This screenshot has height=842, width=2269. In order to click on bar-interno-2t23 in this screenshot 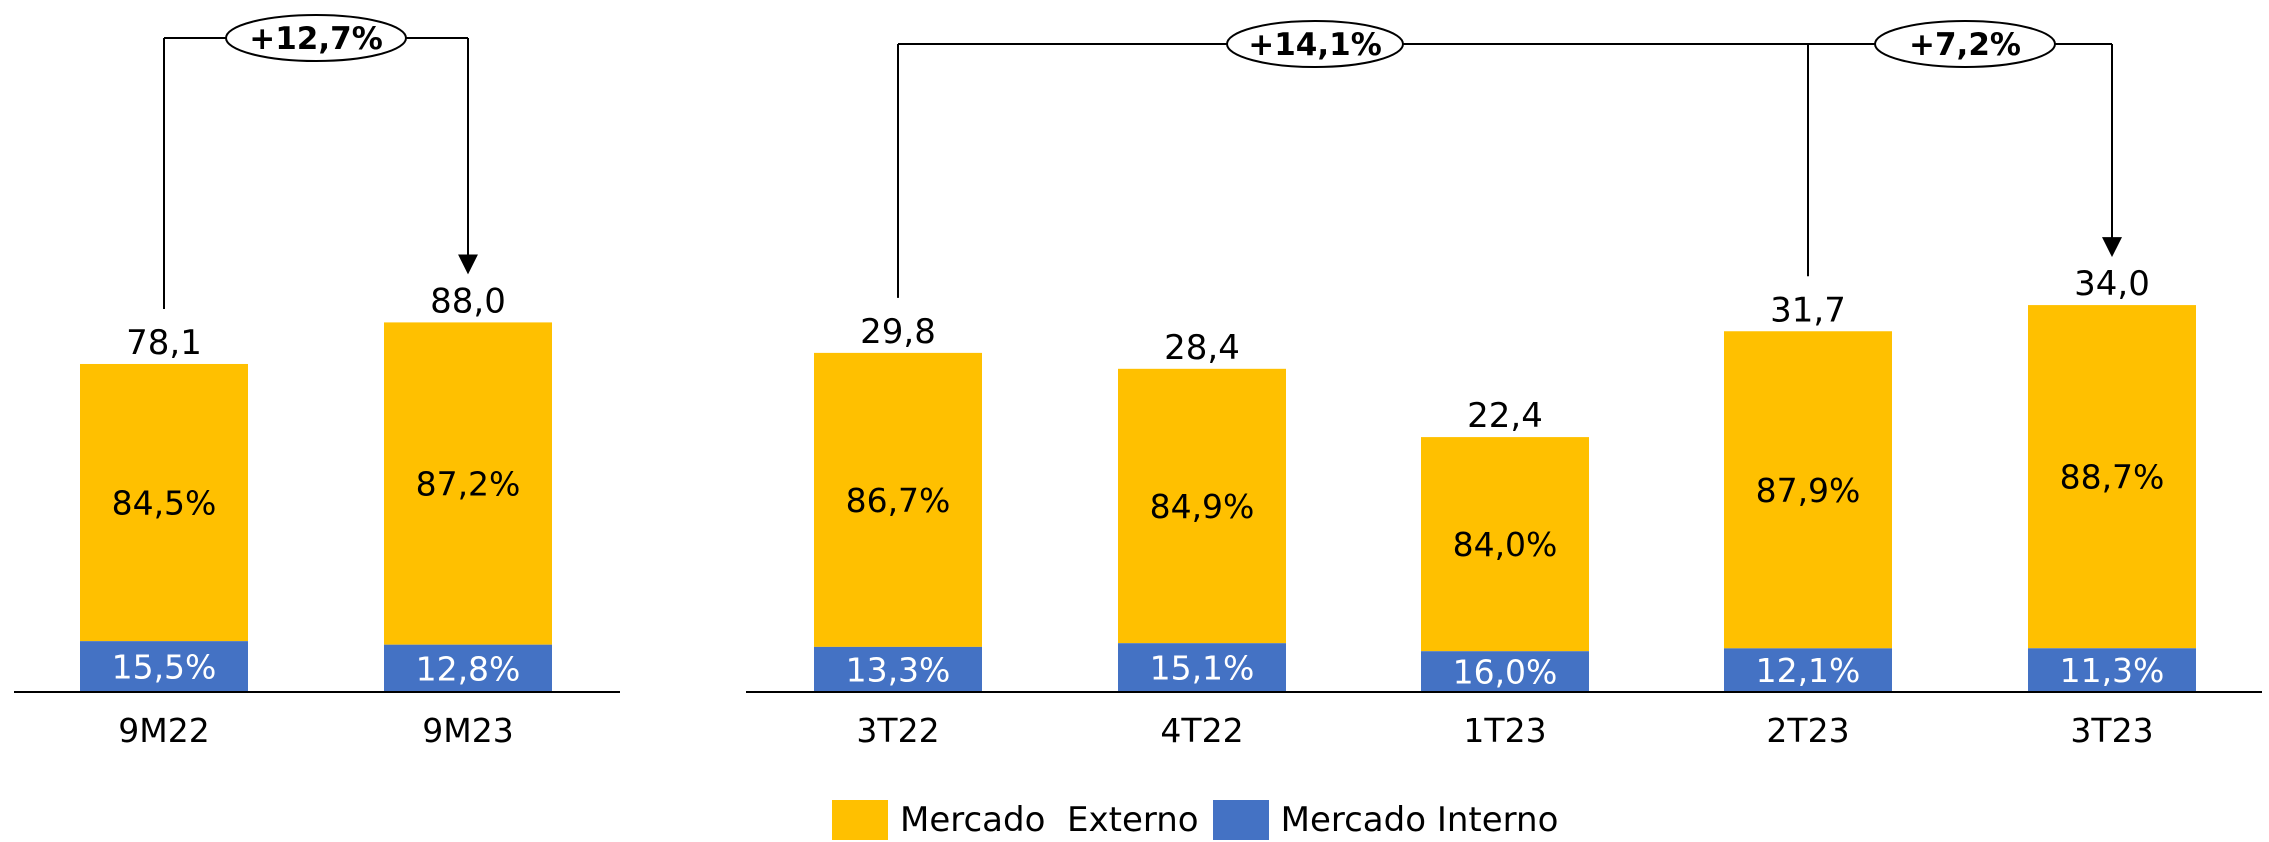, I will do `click(1808, 670)`.